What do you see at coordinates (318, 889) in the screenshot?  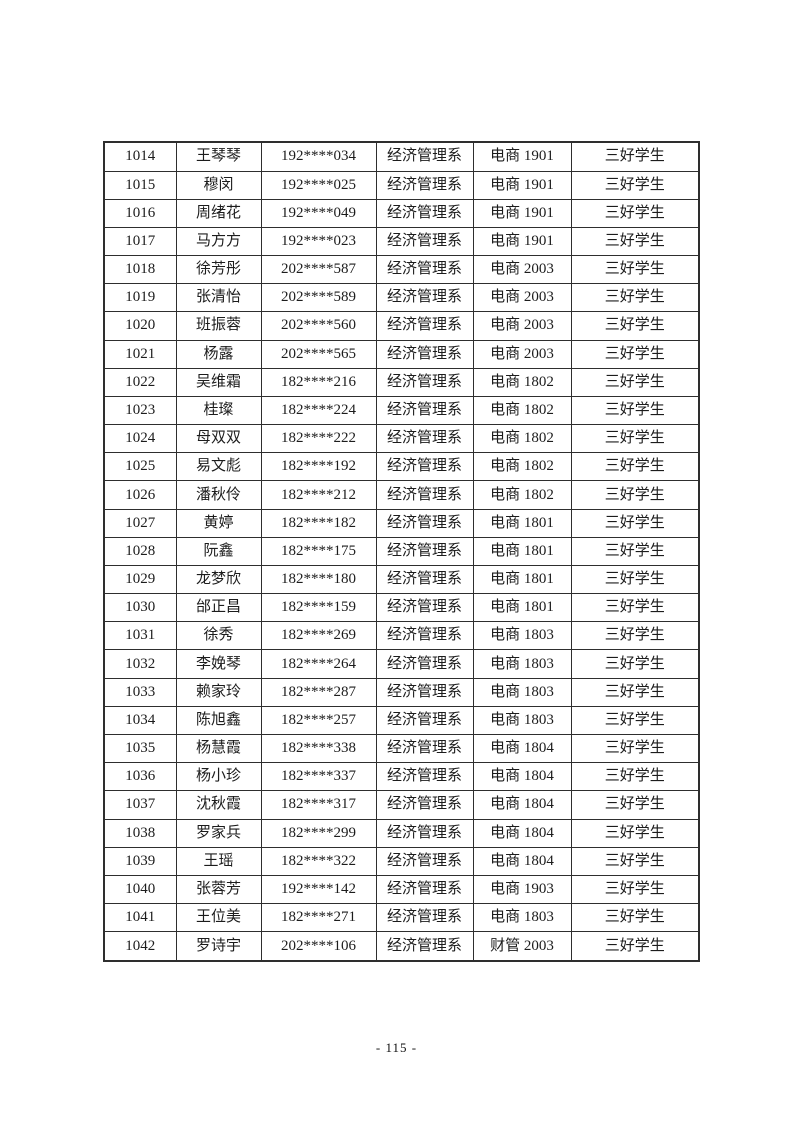 I see `cell-student-no: 192****142` at bounding box center [318, 889].